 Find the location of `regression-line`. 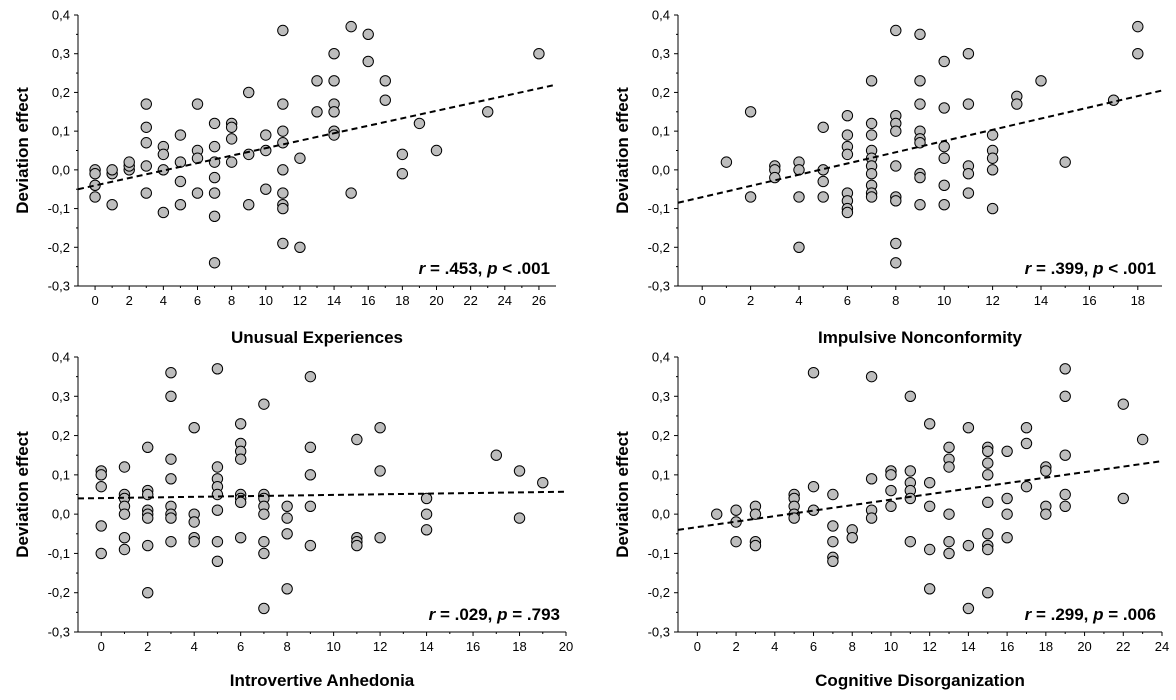

regression-line is located at coordinates (920, 495).